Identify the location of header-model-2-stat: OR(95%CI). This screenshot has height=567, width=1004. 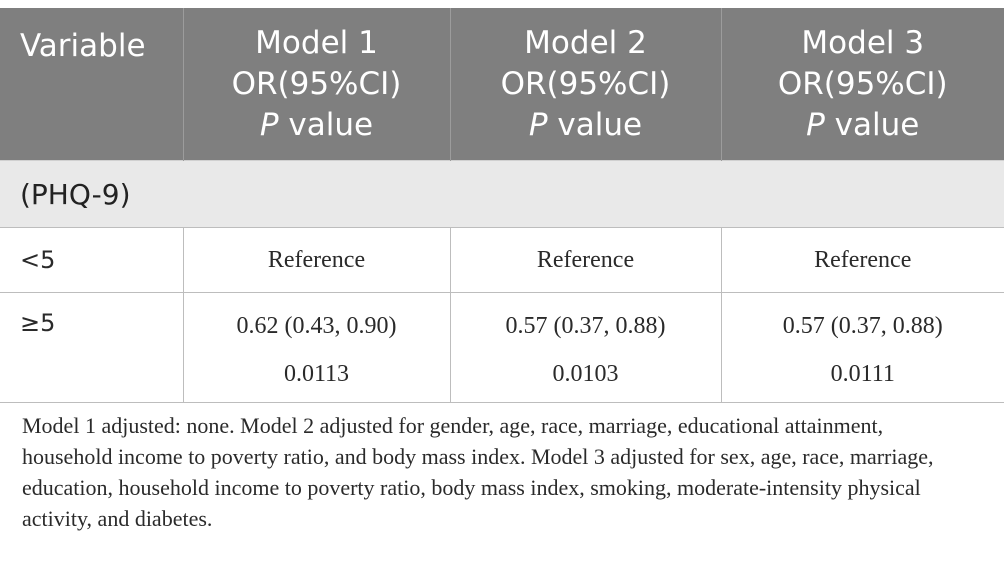
(585, 83).